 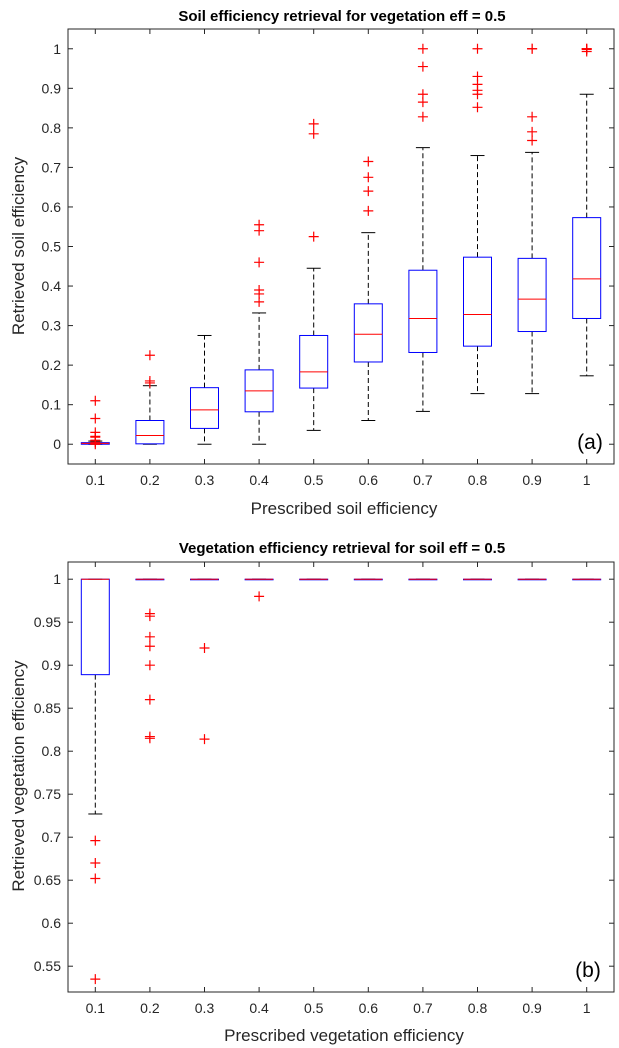 What do you see at coordinates (314, 480) in the screenshot?
I see `x-tick-label: 0.5` at bounding box center [314, 480].